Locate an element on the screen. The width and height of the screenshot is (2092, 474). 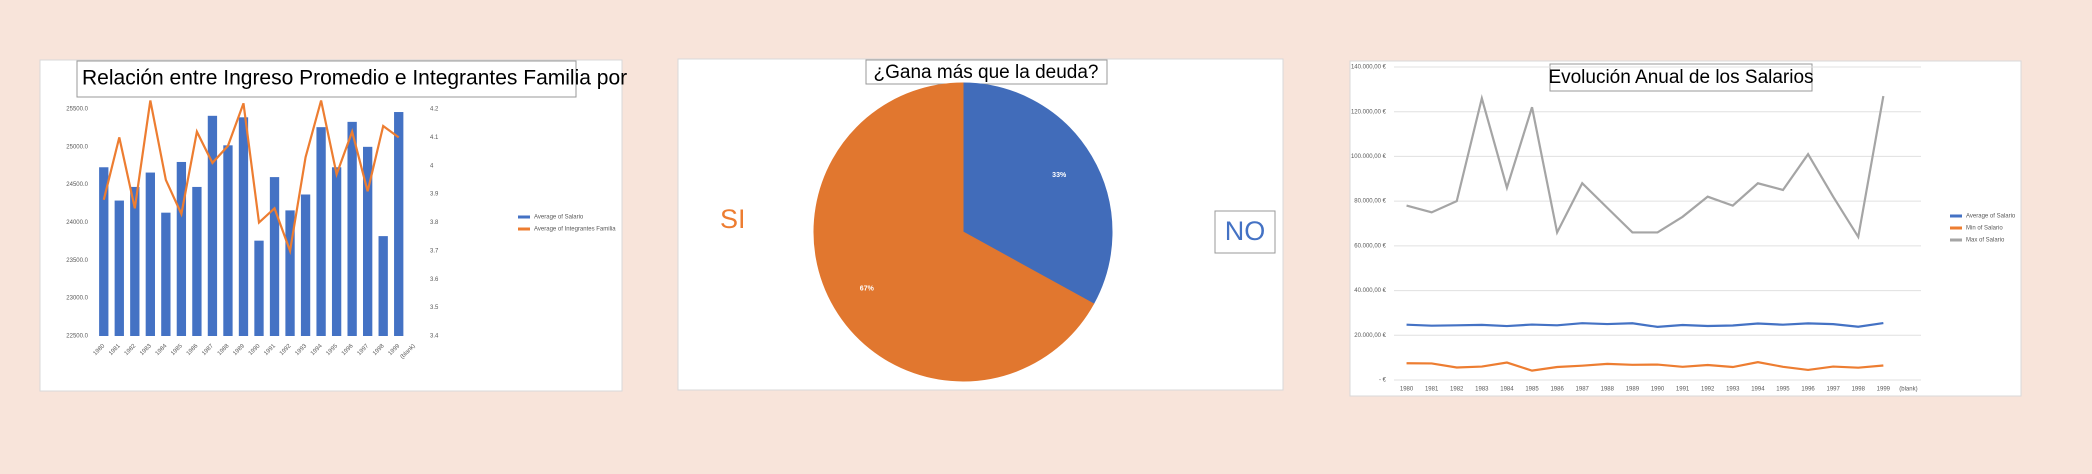
x-tick-label: 1983 is located at coordinates (1482, 390).